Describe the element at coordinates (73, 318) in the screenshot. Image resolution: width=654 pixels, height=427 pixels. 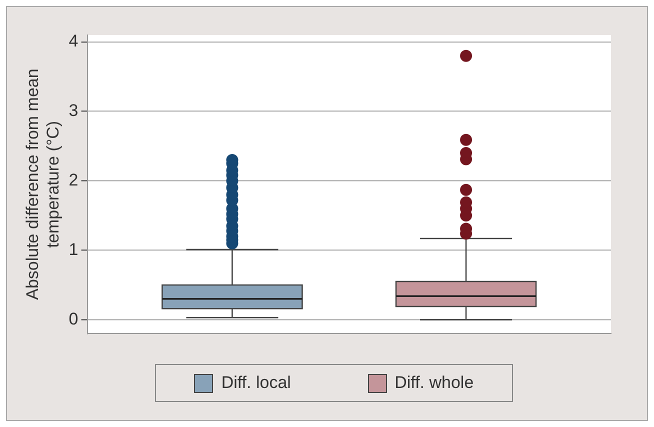
I see `y-tick-label: 0` at that location.